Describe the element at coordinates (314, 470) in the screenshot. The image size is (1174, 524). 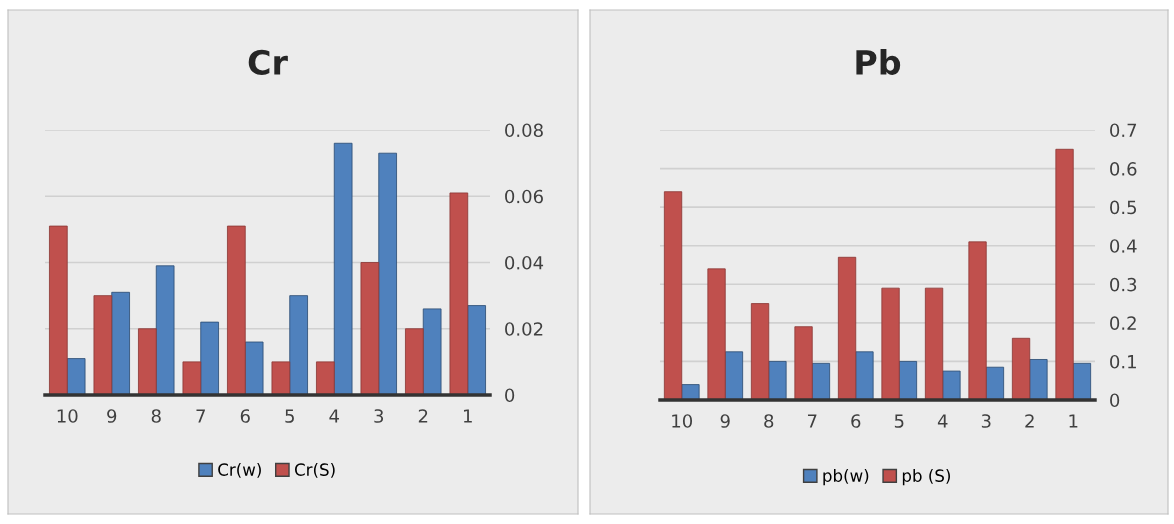
I see `legend-label: Cr(S)` at that location.